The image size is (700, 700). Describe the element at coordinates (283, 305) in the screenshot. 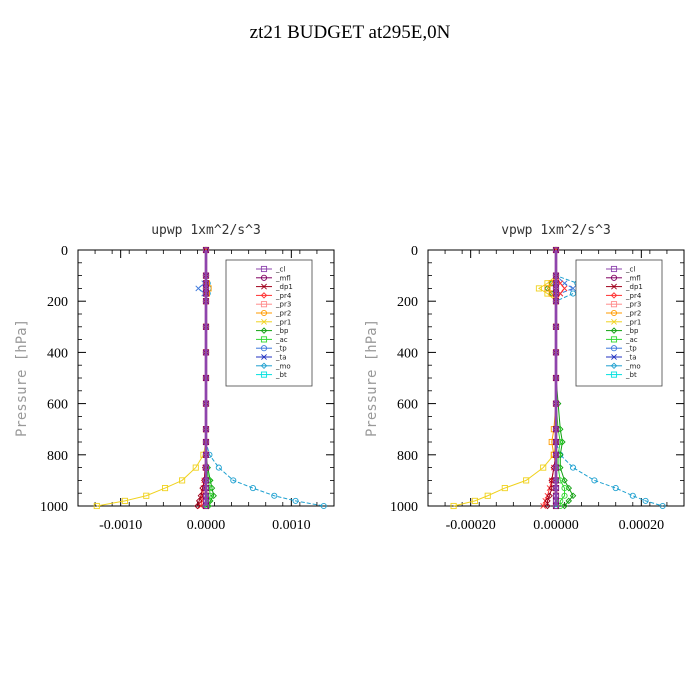

I see `legend-label: _pr3` at that location.